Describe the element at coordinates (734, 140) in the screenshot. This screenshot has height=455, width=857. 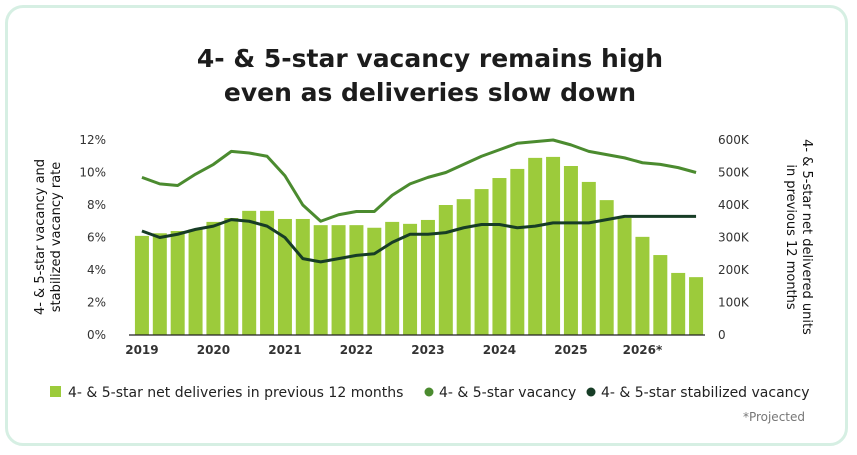
I see `y2-tick-label: 600K` at that location.